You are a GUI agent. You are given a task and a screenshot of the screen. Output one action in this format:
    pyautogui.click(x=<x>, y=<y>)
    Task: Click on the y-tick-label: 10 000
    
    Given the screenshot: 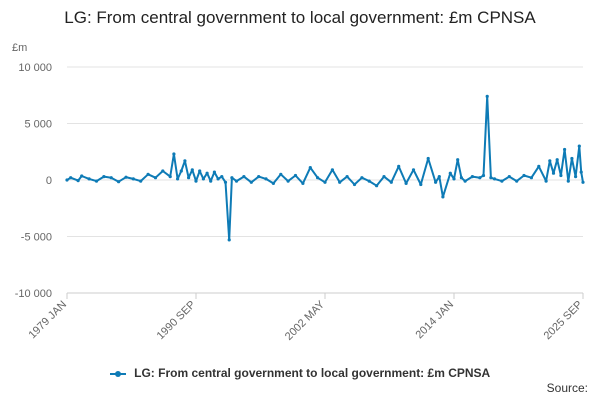 What is the action you would take?
    pyautogui.click(x=35, y=68)
    